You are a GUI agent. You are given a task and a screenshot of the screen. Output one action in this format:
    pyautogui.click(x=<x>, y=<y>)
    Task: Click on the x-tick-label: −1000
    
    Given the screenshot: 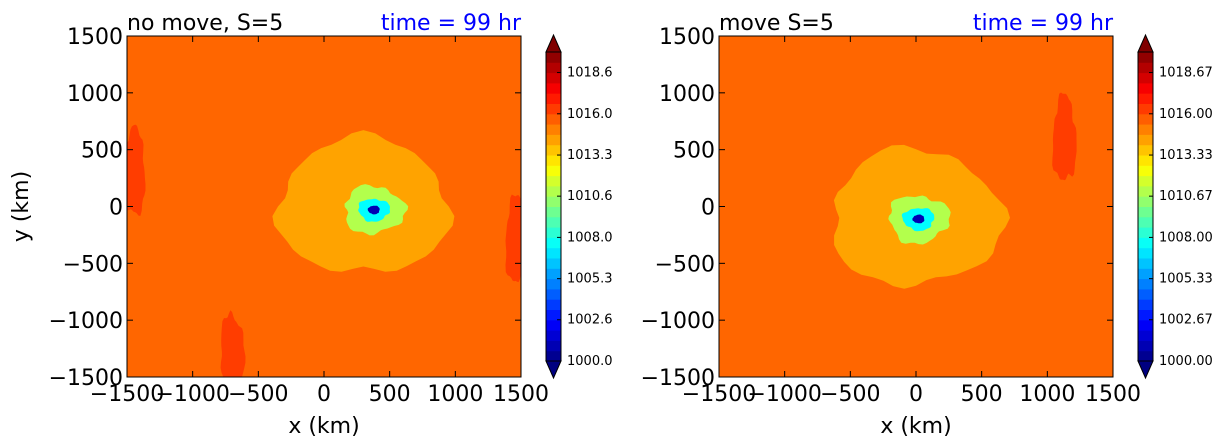 What is the action you would take?
    pyautogui.click(x=192, y=394)
    